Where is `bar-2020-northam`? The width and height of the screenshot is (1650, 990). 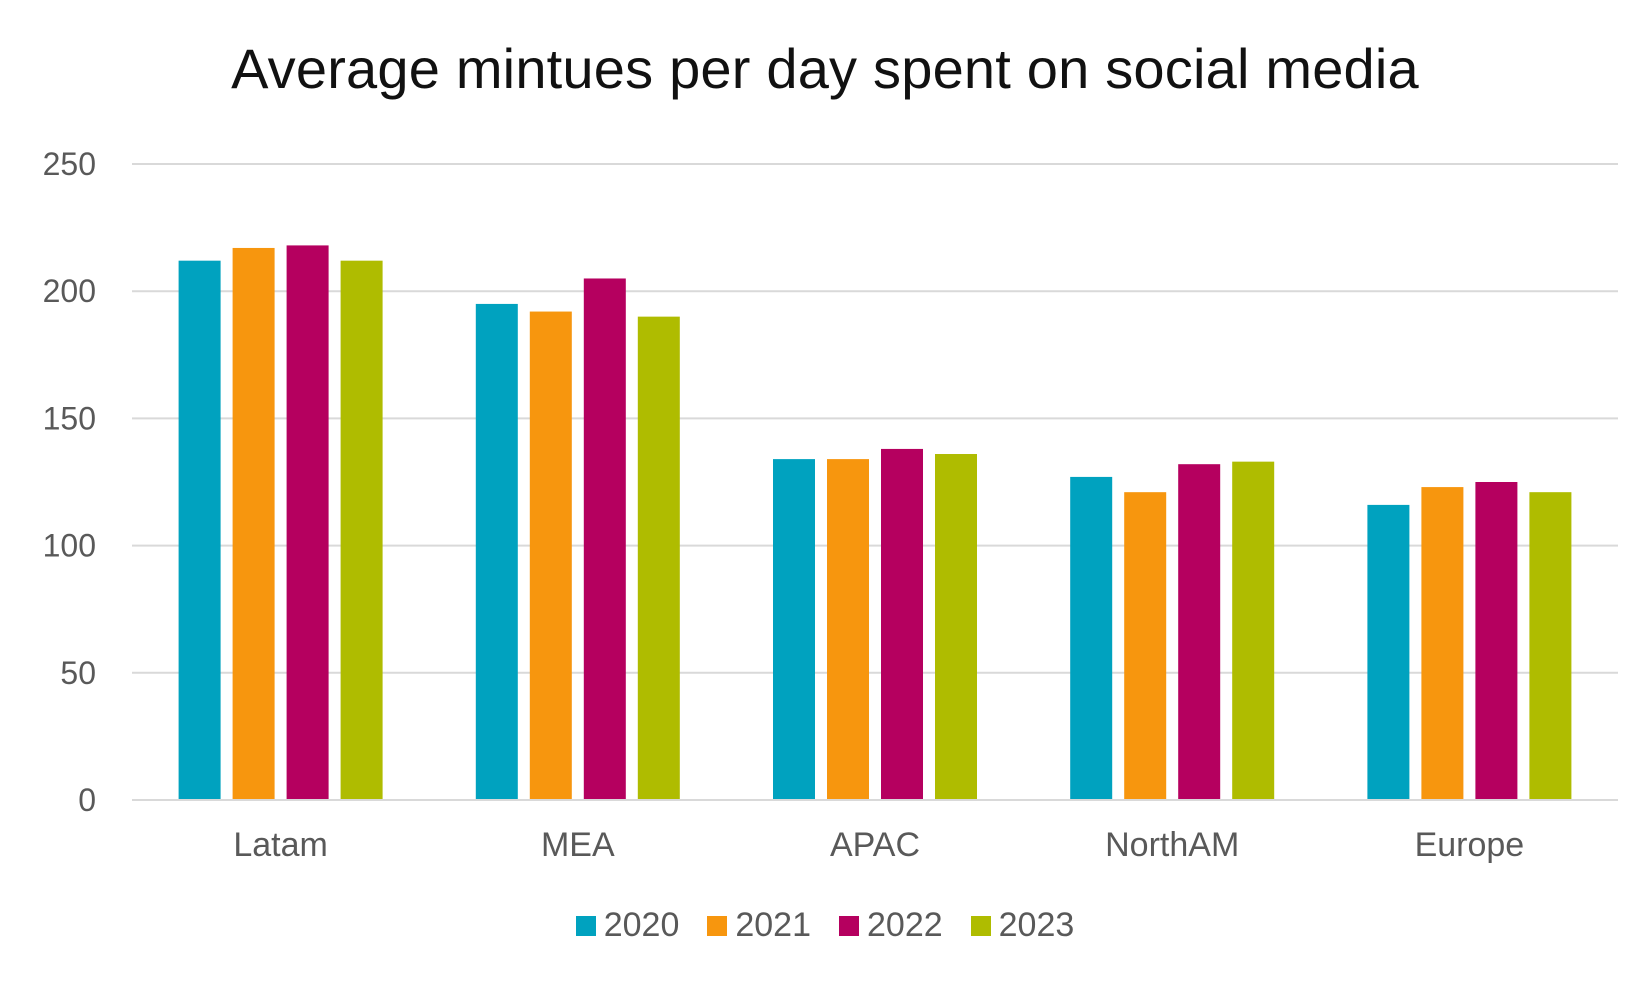 bar-2020-northam is located at coordinates (1091, 638).